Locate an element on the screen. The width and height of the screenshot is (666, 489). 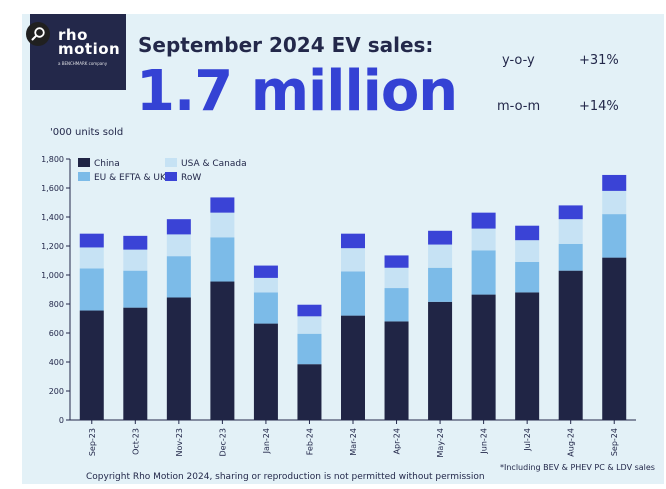
y-tick-label: 1,000 is located at coordinates (52, 275).